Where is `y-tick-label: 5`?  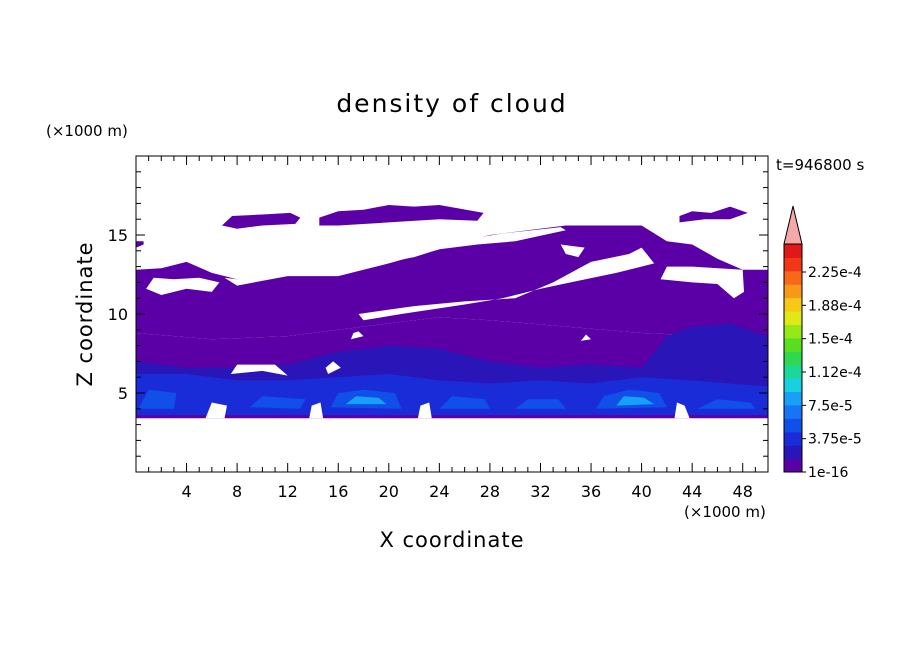 y-tick-label: 5 is located at coordinates (123, 393).